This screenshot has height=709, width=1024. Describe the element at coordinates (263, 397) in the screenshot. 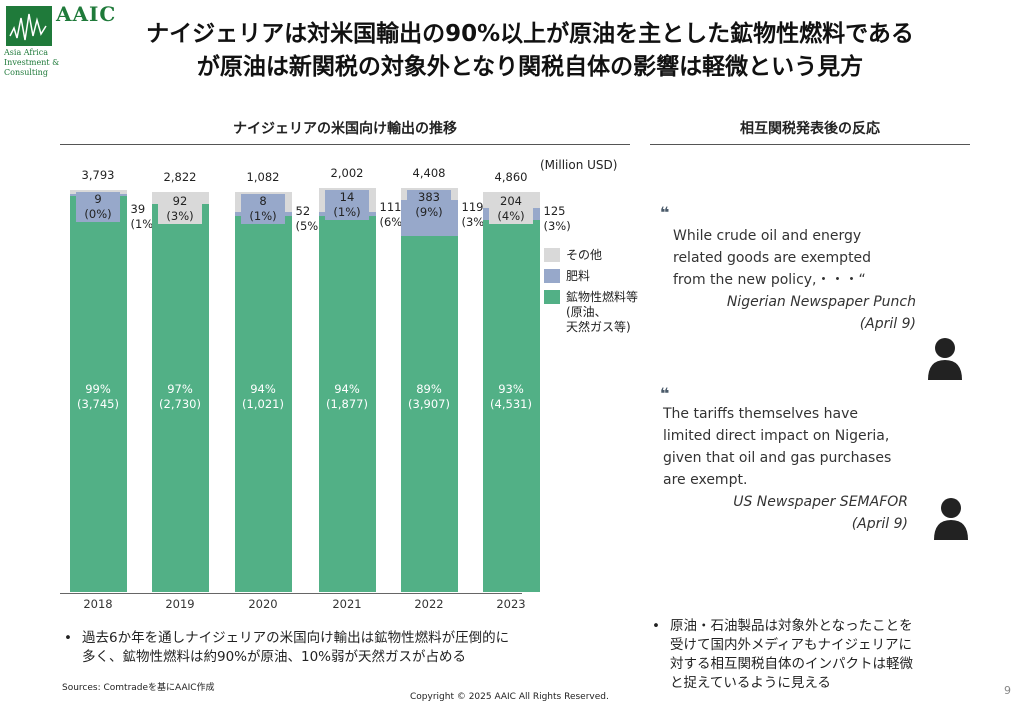

I see `data-label-mineral-fuel: 94% (1,021)` at that location.